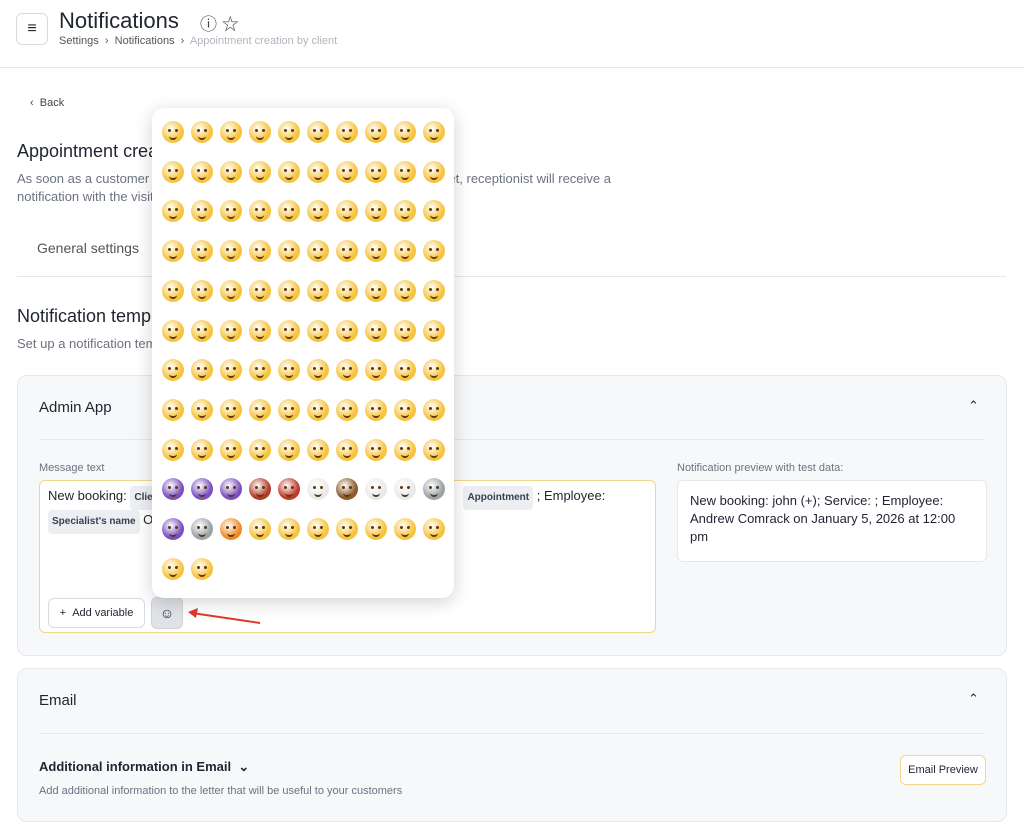 The image size is (1024, 830). I want to click on email-preview-button: Email Preview, so click(943, 770).